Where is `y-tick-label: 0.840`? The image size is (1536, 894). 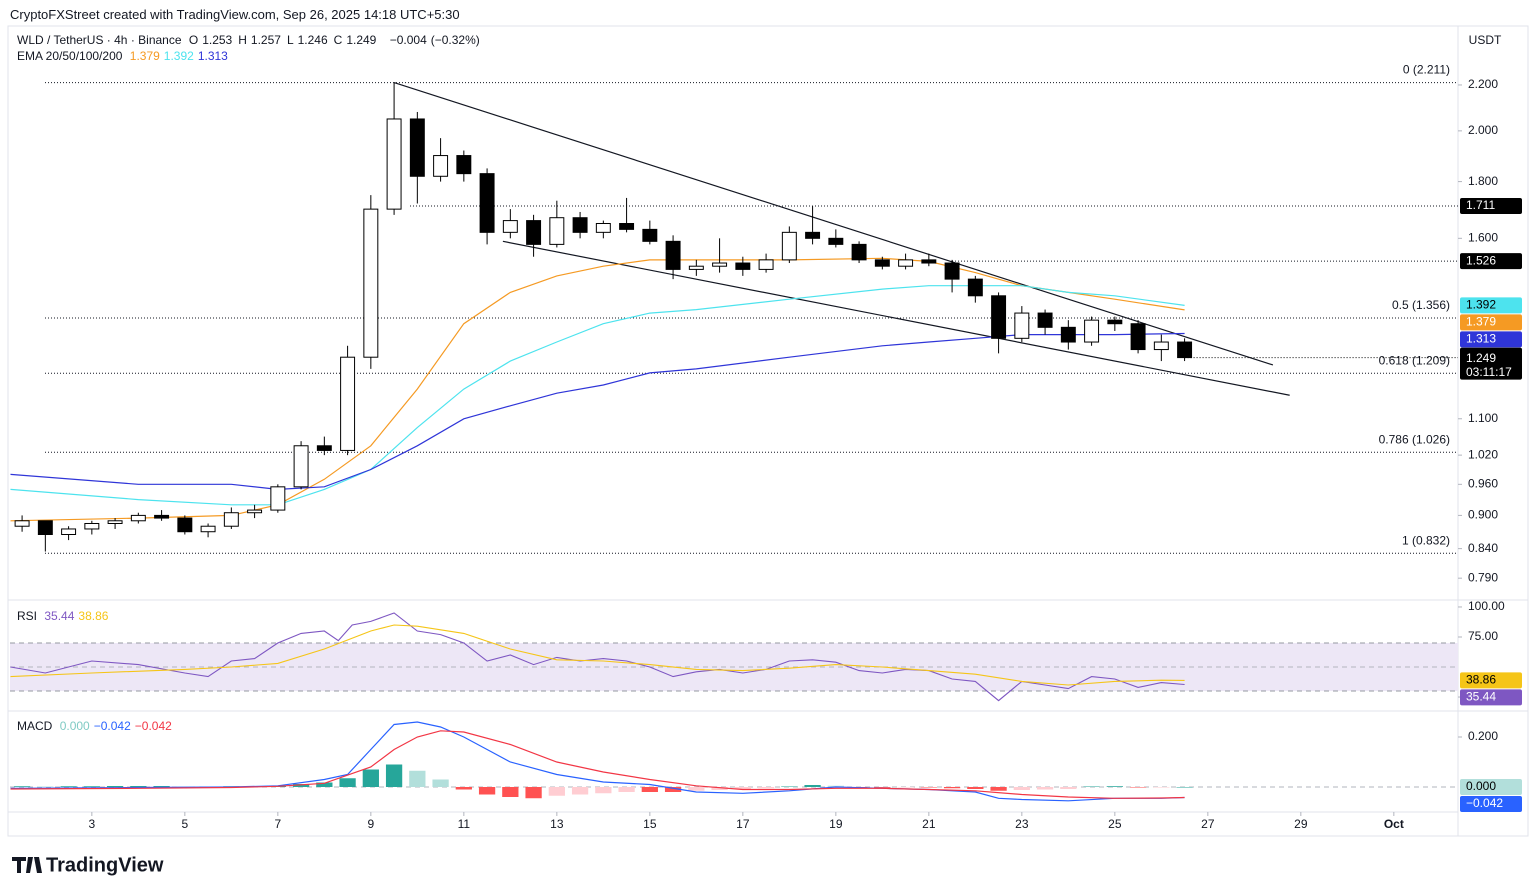 y-tick-label: 0.840 is located at coordinates (1483, 548).